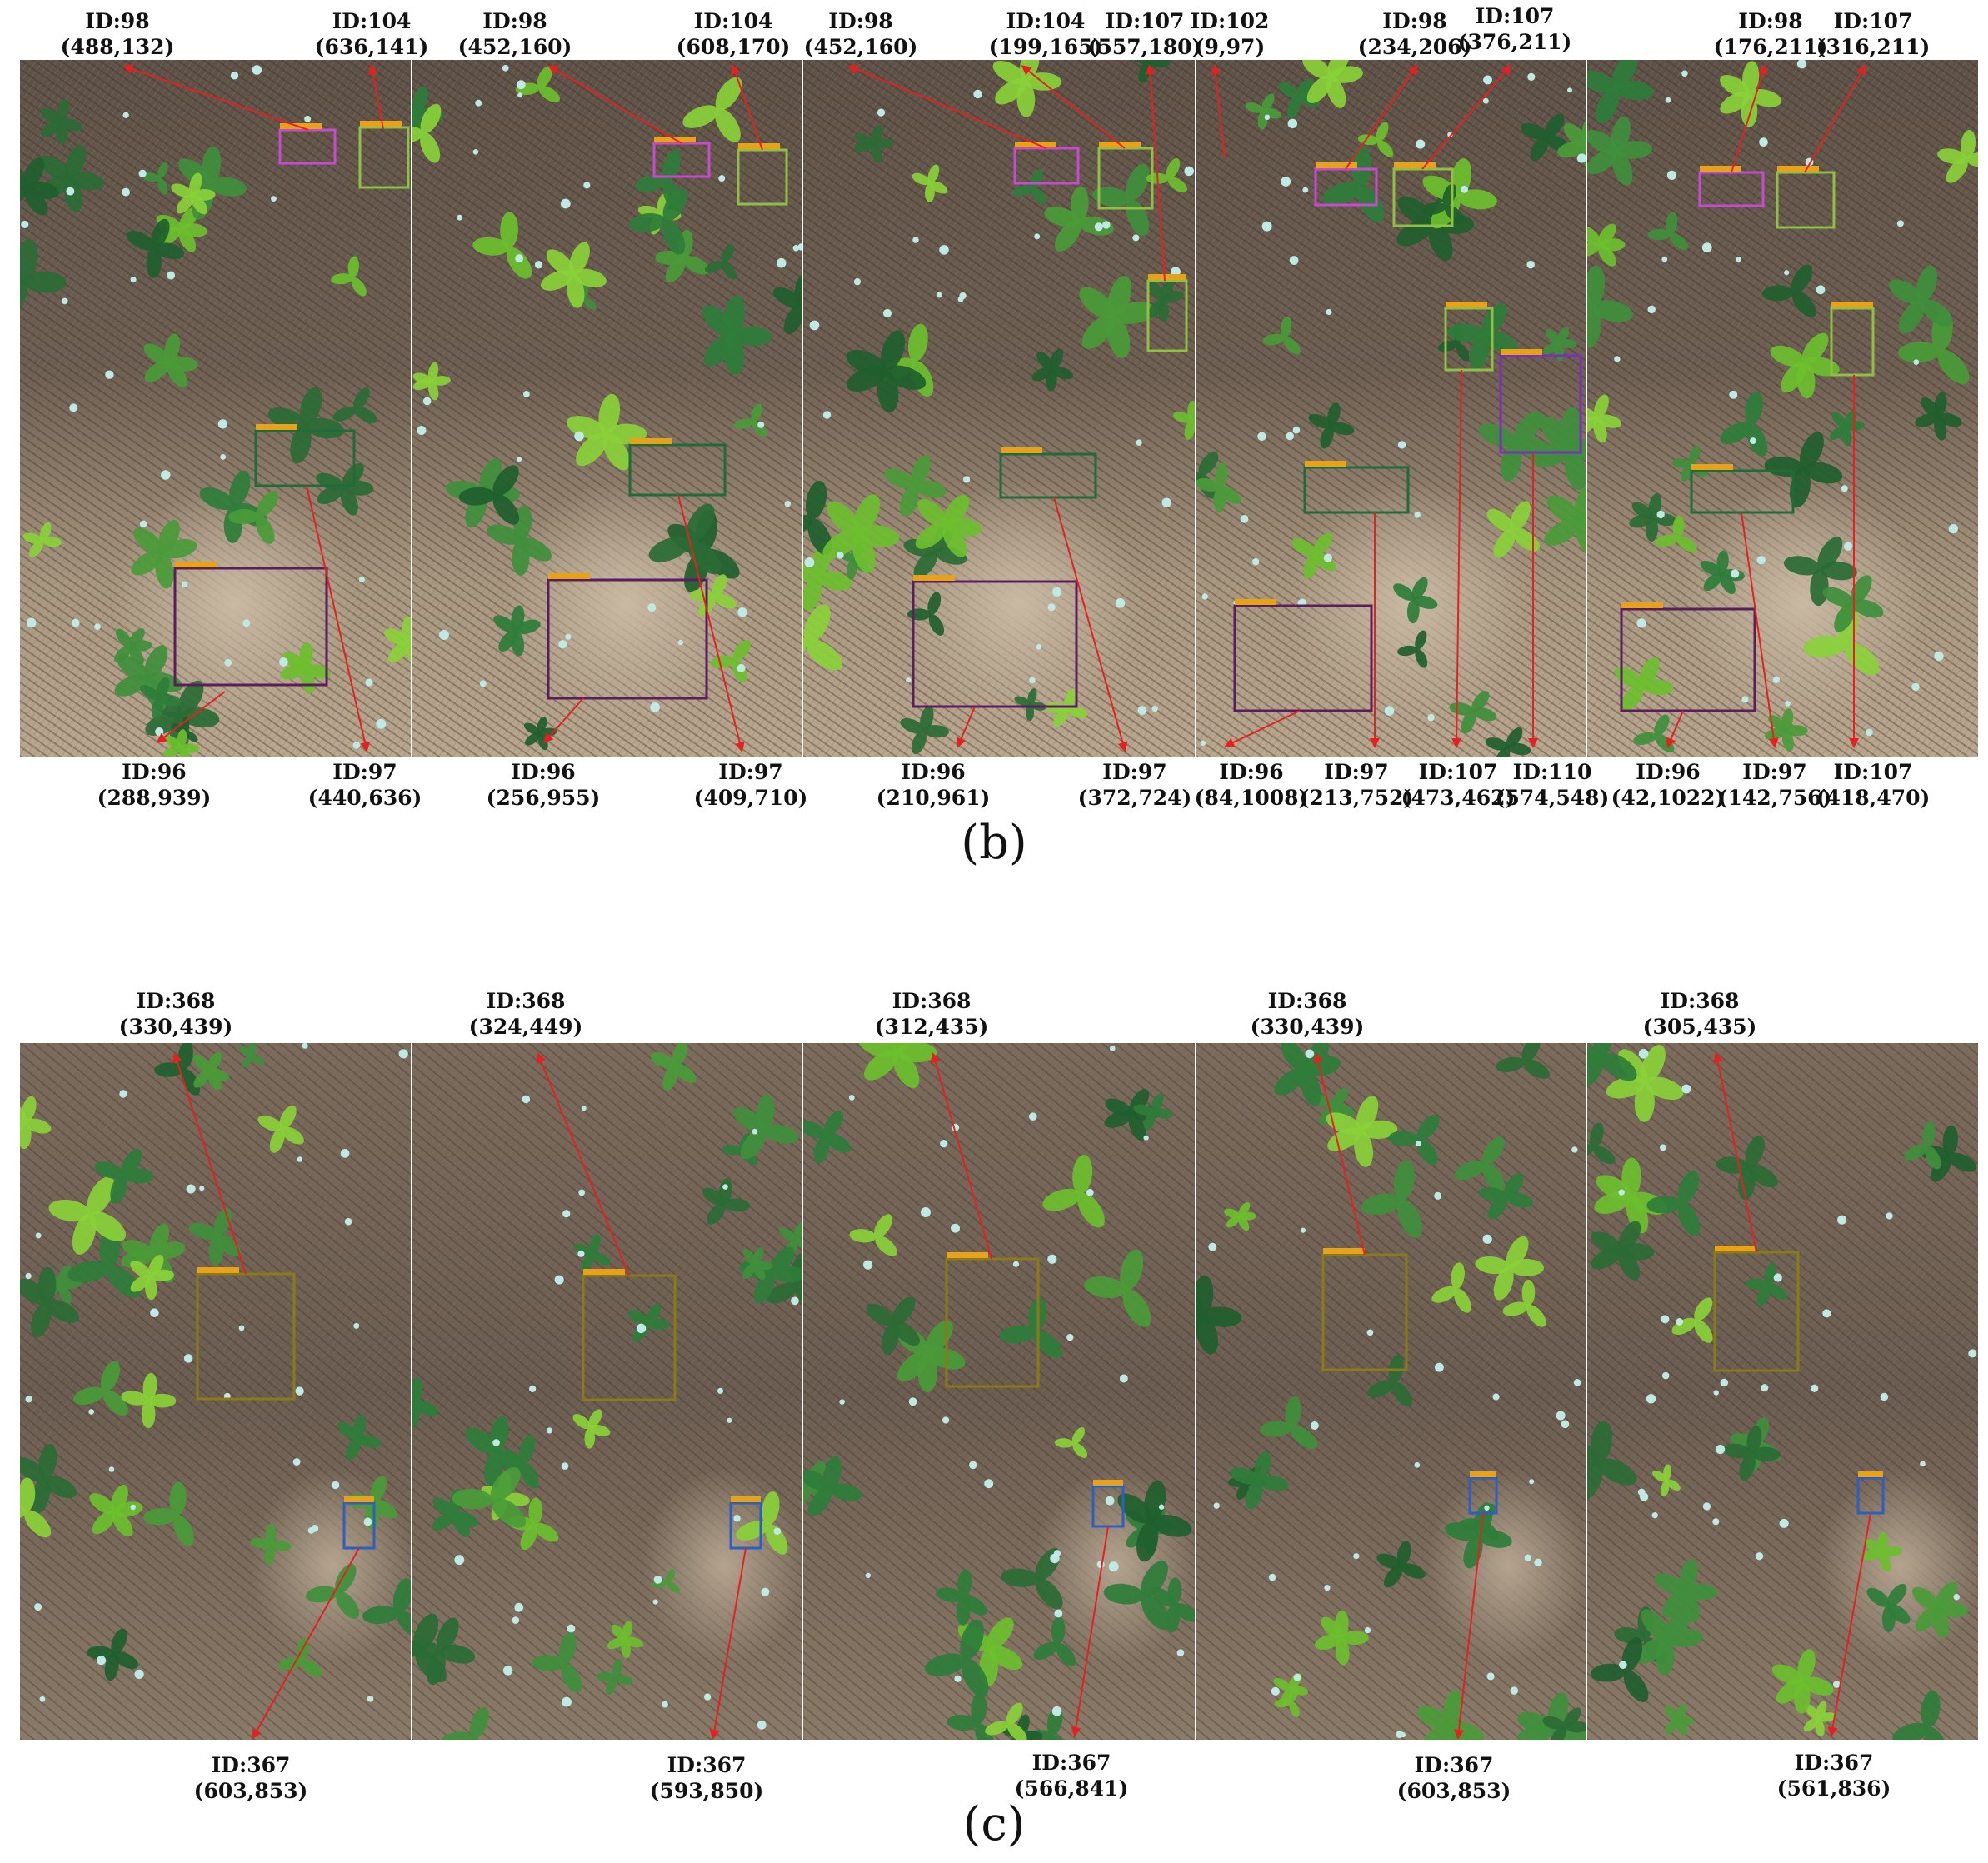 The image size is (1988, 1863). What do you see at coordinates (1833, 1776) in the screenshot?
I see `label-c5-id367: ID:367 (561,836)` at bounding box center [1833, 1776].